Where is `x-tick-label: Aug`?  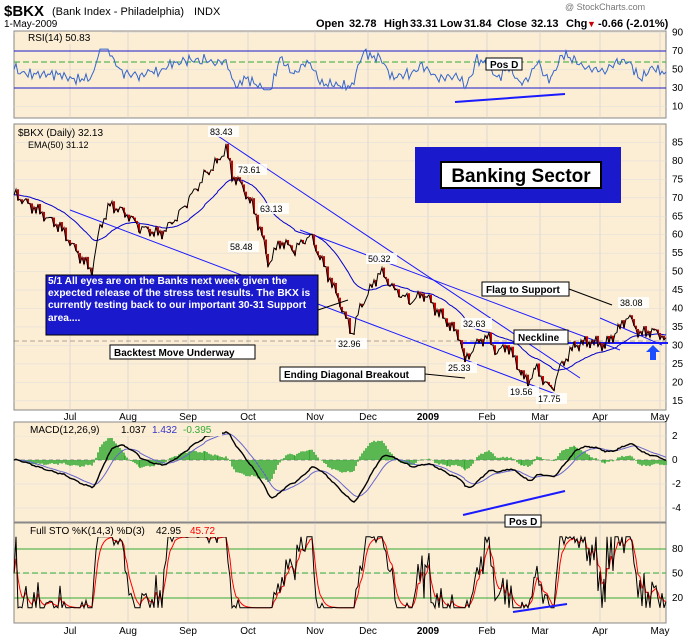 x-tick-label: Aug is located at coordinates (128, 417).